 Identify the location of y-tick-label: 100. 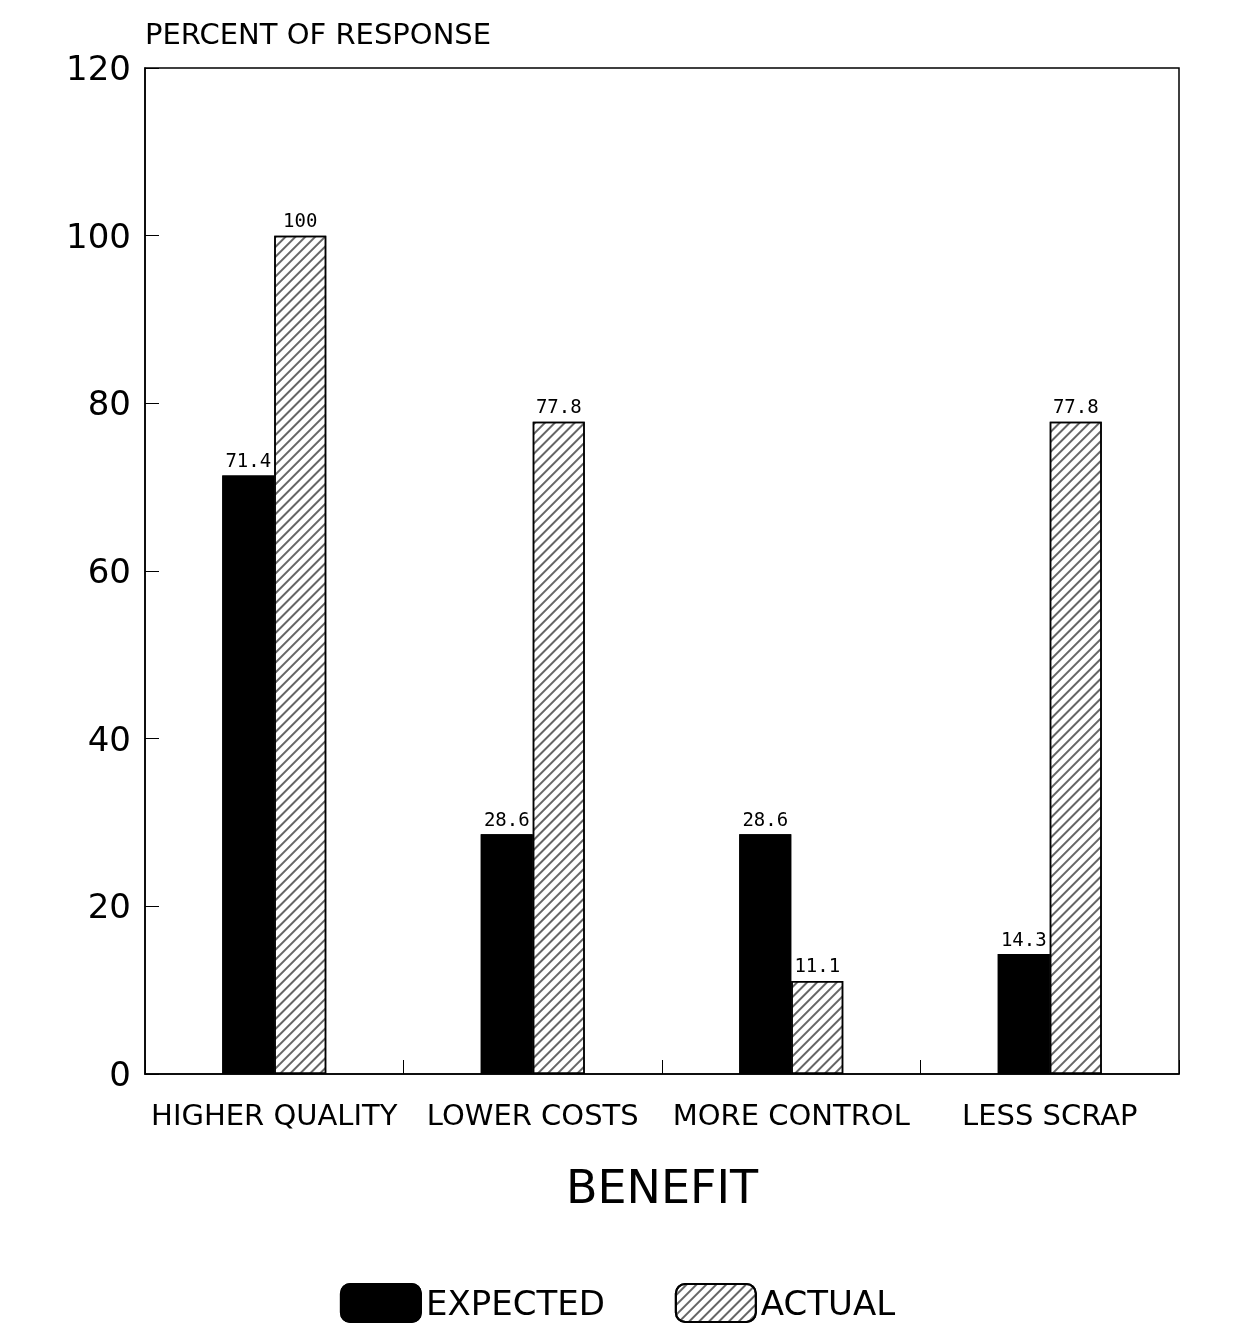
(98, 235).